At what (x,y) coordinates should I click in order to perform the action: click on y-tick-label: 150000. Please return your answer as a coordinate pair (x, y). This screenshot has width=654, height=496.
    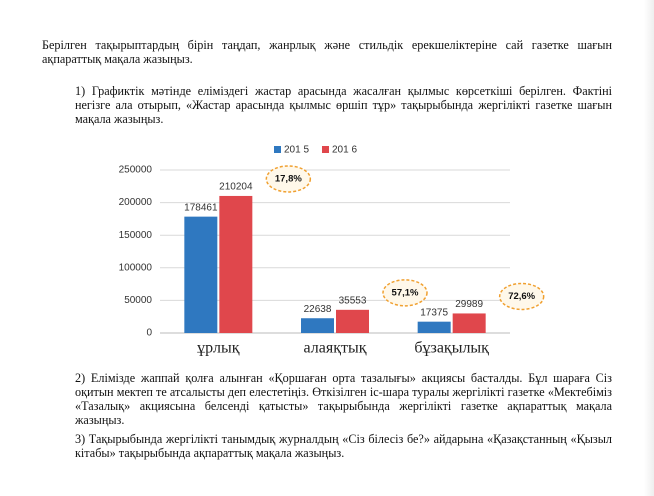
    Looking at the image, I should click on (136, 235).